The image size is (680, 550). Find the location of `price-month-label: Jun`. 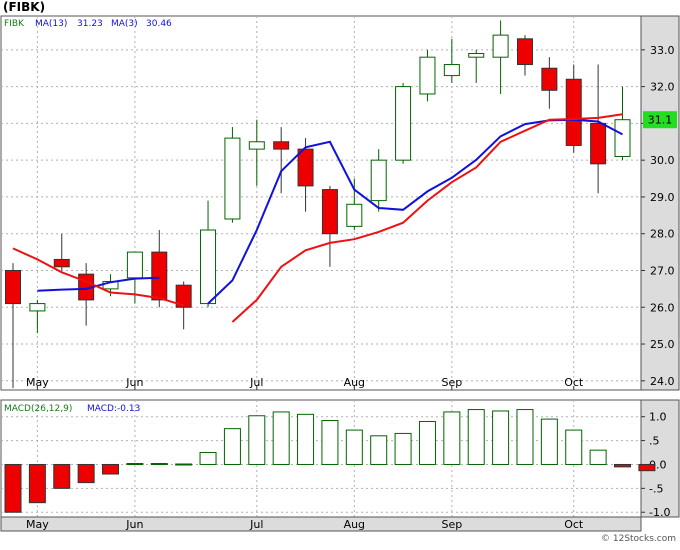

price-month-label: Jun is located at coordinates (134, 382).